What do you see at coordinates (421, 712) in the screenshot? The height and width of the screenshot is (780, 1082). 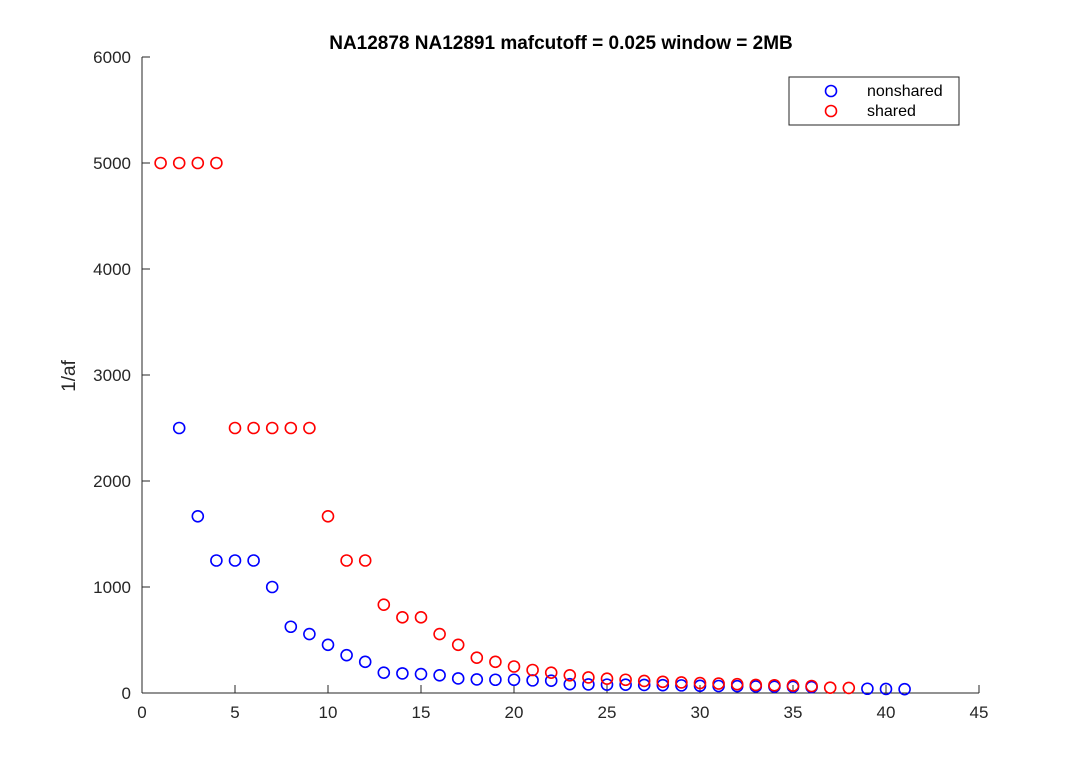 I see `x-tick-label: 15` at bounding box center [421, 712].